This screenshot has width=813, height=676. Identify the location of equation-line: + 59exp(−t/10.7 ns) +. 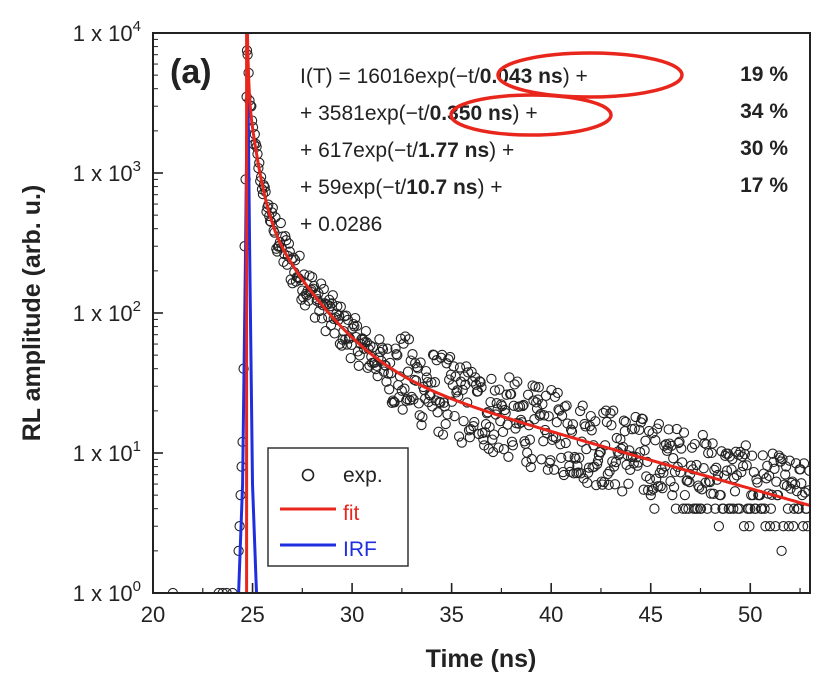
(401, 187).